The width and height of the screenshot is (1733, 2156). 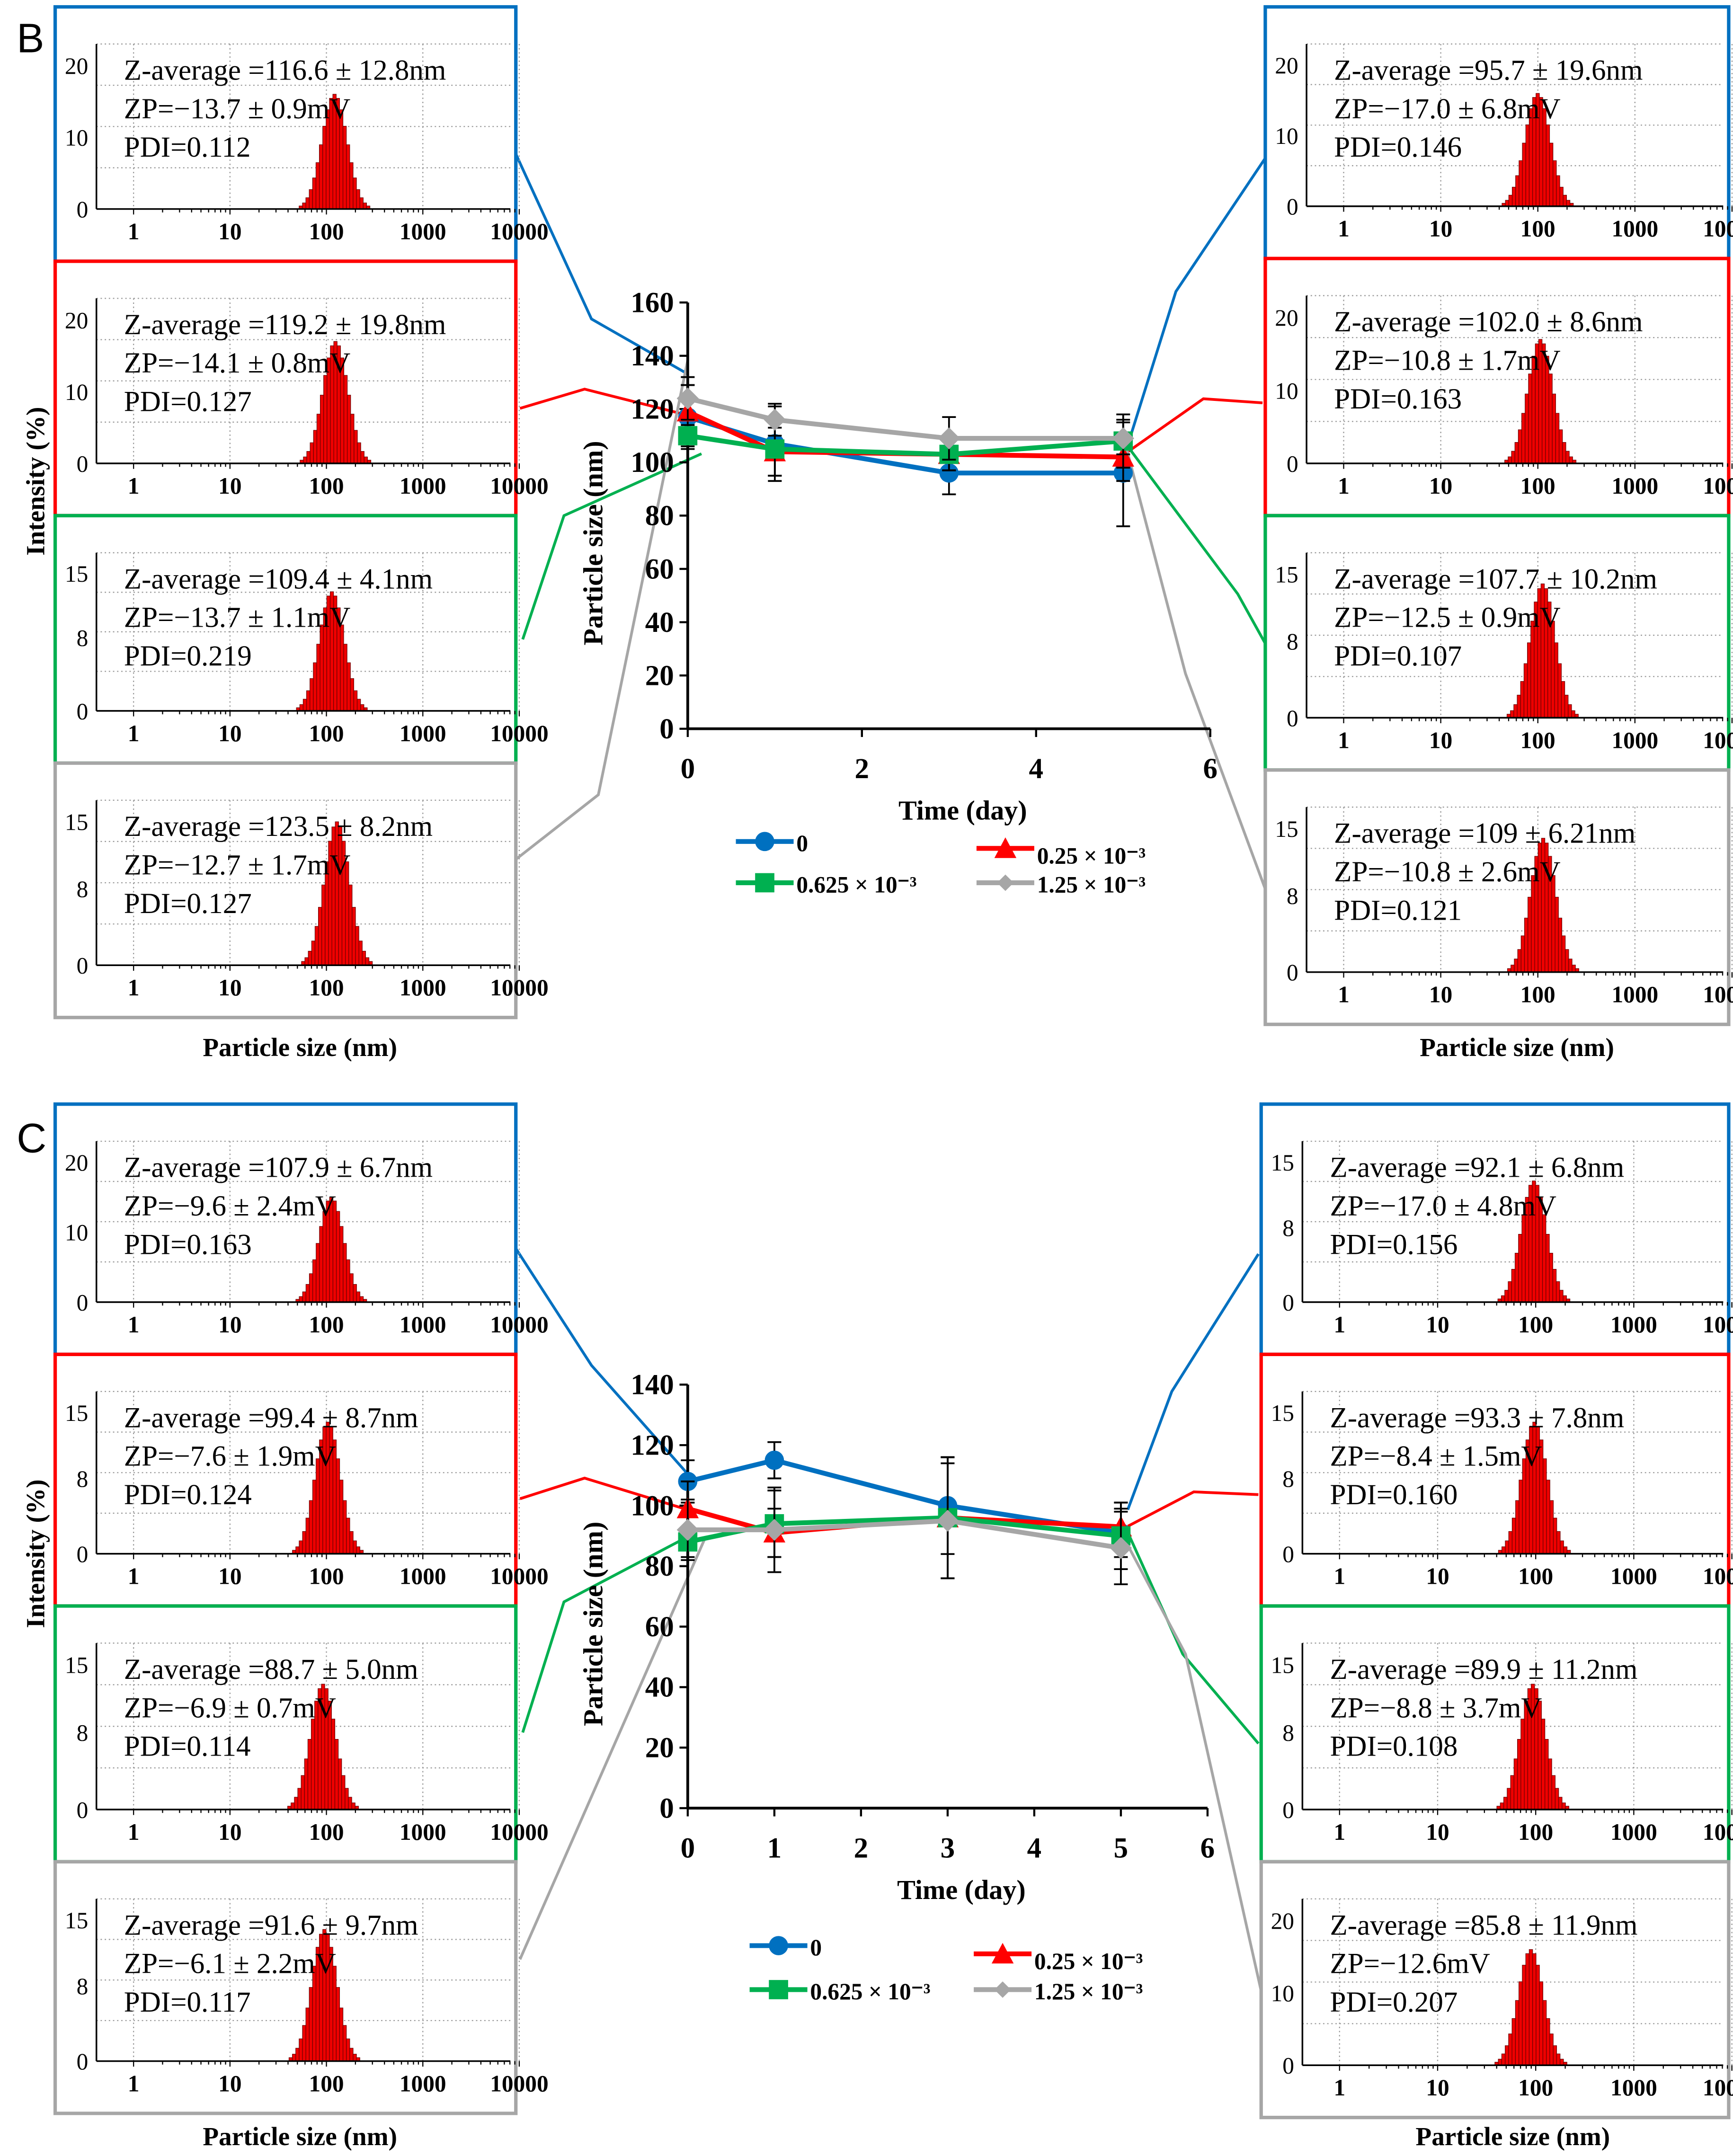 I want to click on series-square, so click(x=905, y=445).